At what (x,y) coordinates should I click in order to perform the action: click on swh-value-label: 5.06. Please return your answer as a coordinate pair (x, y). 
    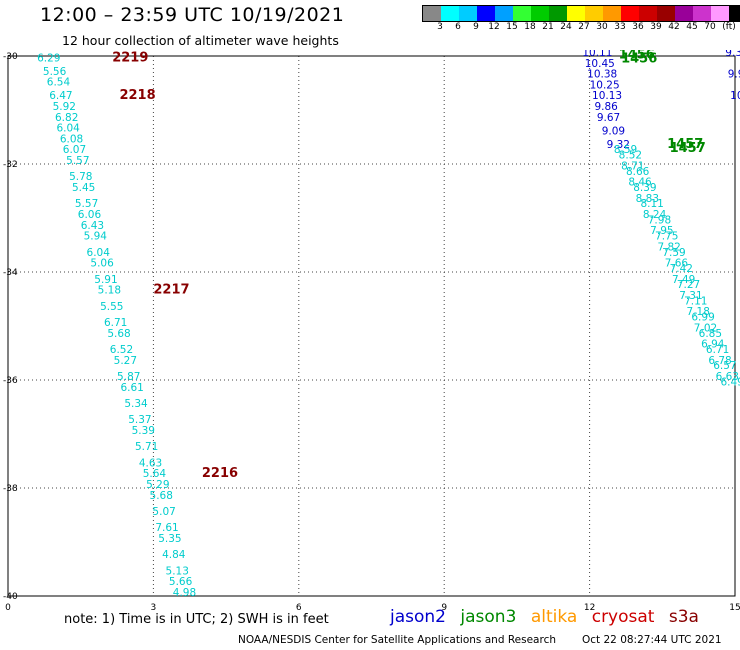
    Looking at the image, I should click on (102, 264).